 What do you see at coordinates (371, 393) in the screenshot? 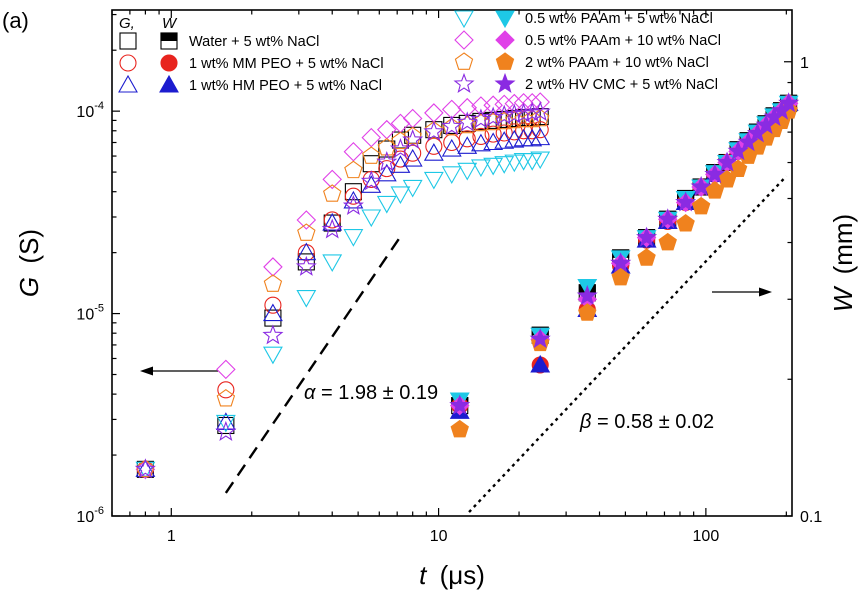
I see `alpha-annotation: α = 1.98 ± 0.19` at bounding box center [371, 393].